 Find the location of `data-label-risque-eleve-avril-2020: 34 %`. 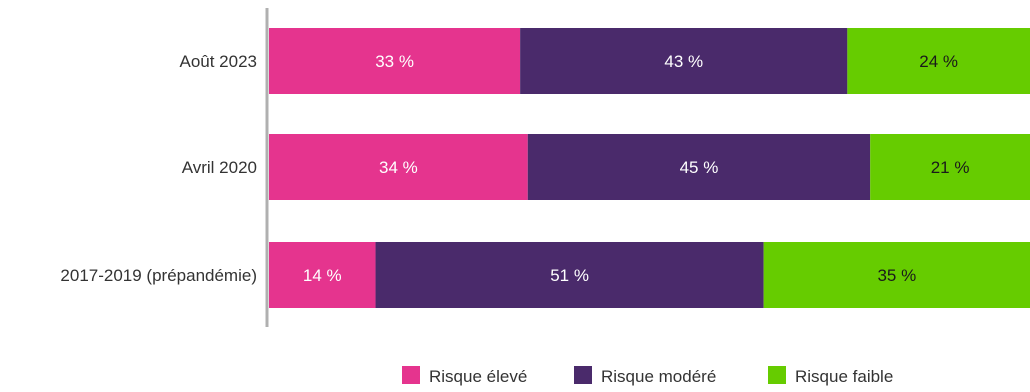

data-label-risque-eleve-avril-2020: 34 % is located at coordinates (398, 167).